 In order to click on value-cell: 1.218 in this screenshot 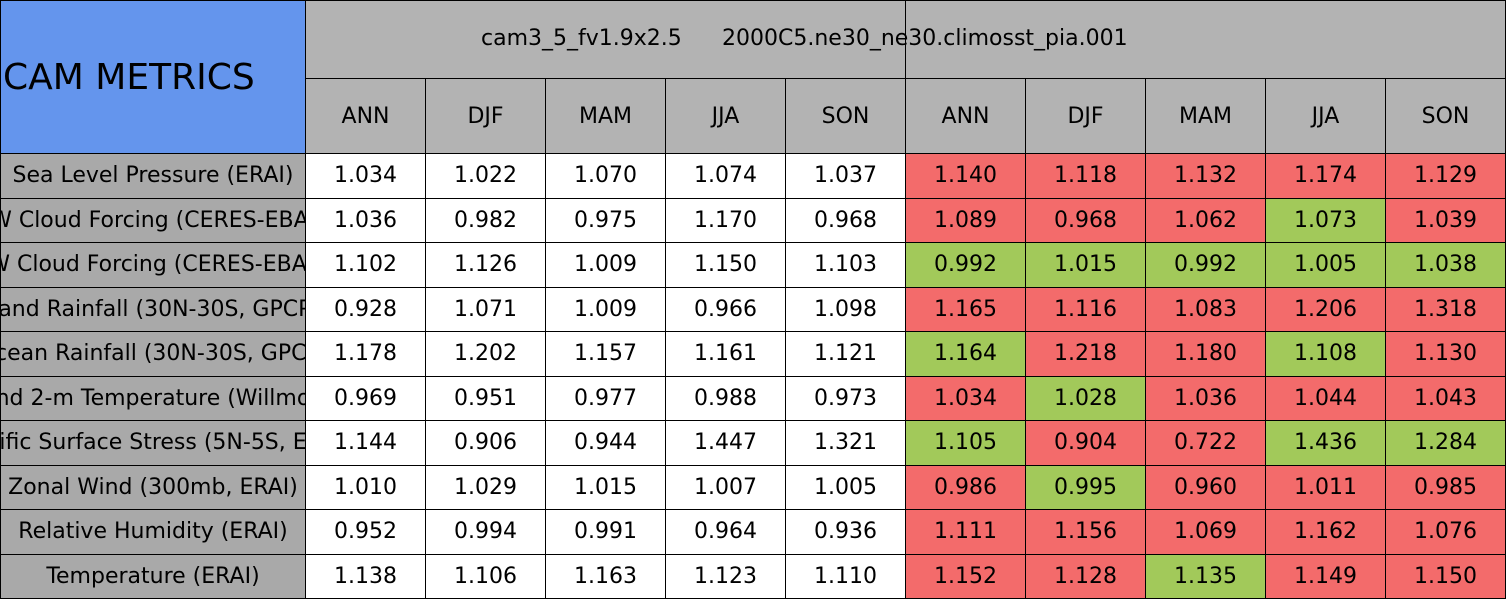, I will do `click(1085, 354)`.